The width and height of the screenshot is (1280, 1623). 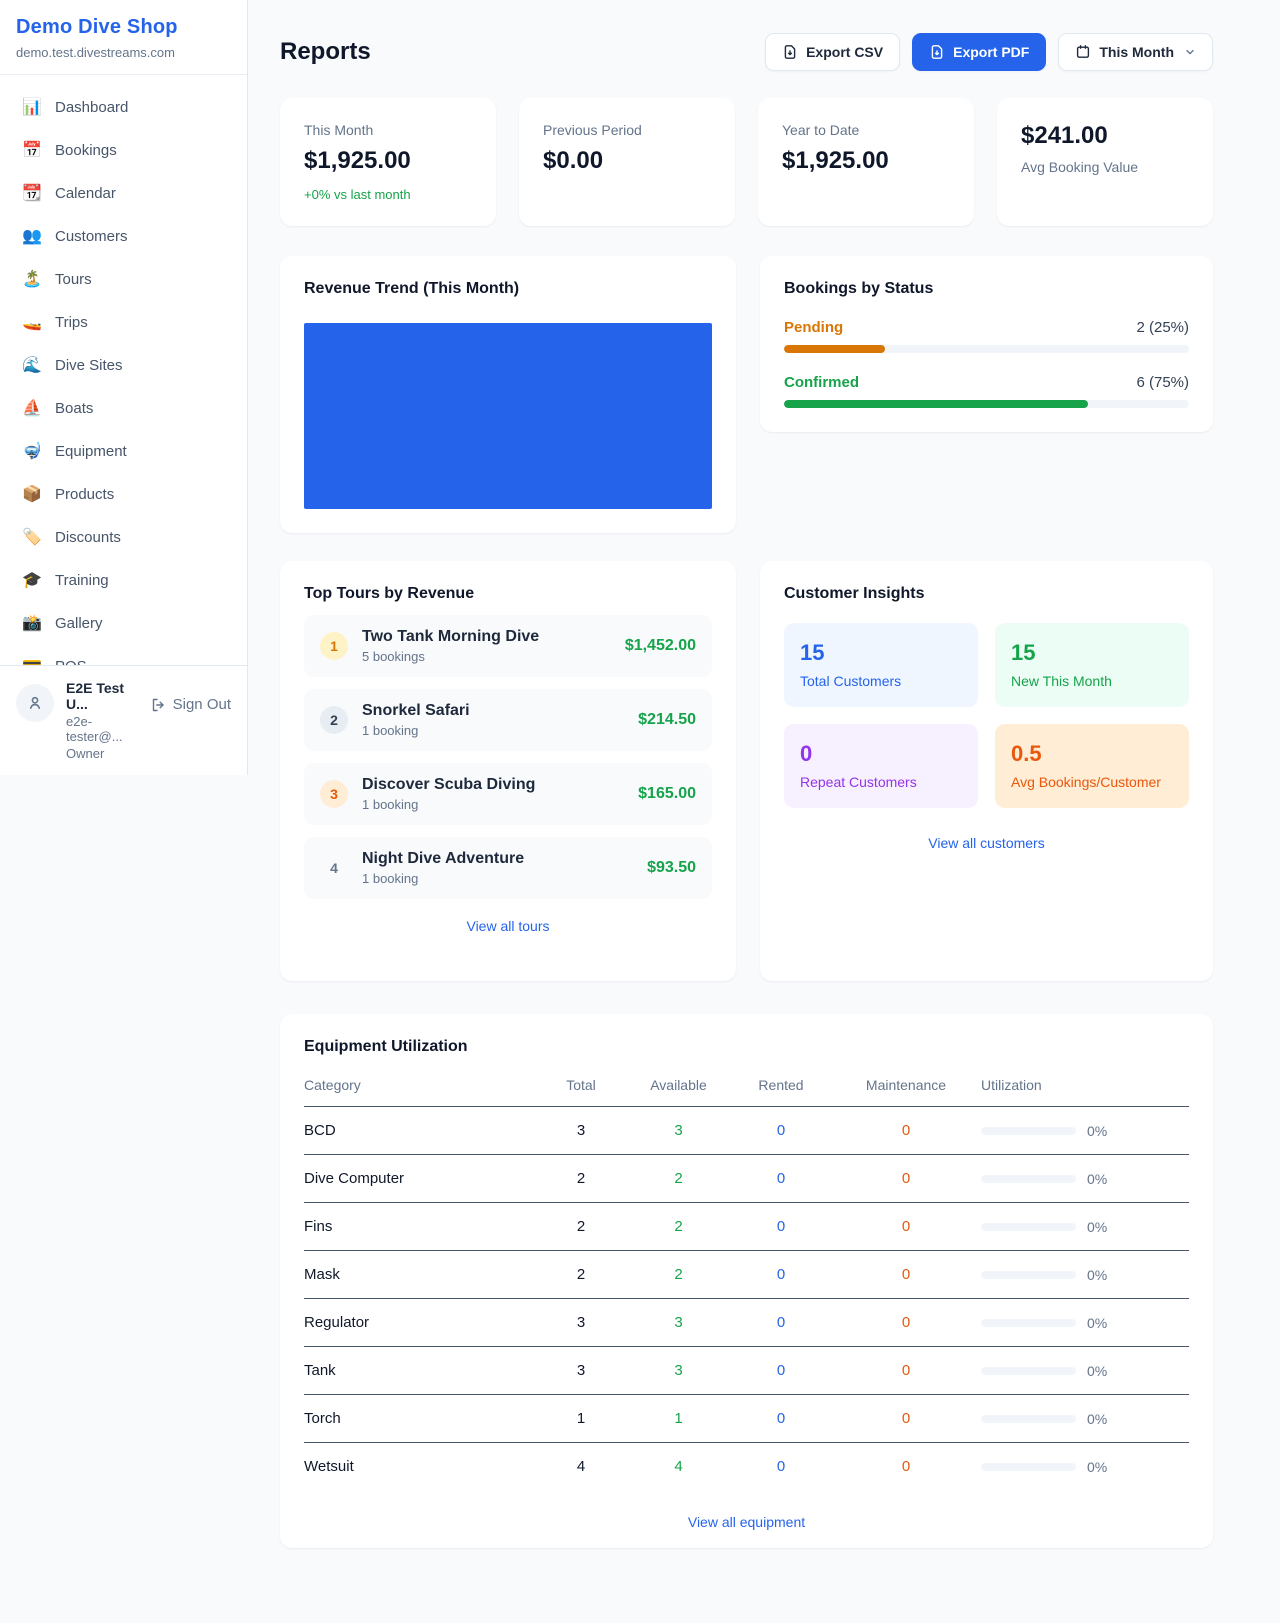 I want to click on tour-row: 2 Snorkel Safari 1 booking $214.50, so click(x=508, y=720).